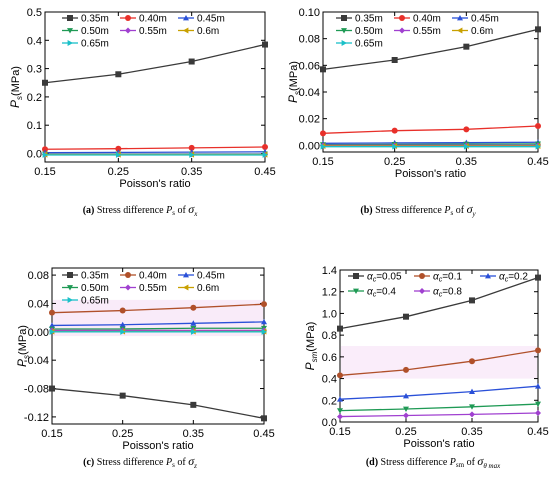 This screenshot has height=497, width=550. Describe the element at coordinates (153, 276) in the screenshot. I see `legend-label: 0.40m` at that location.